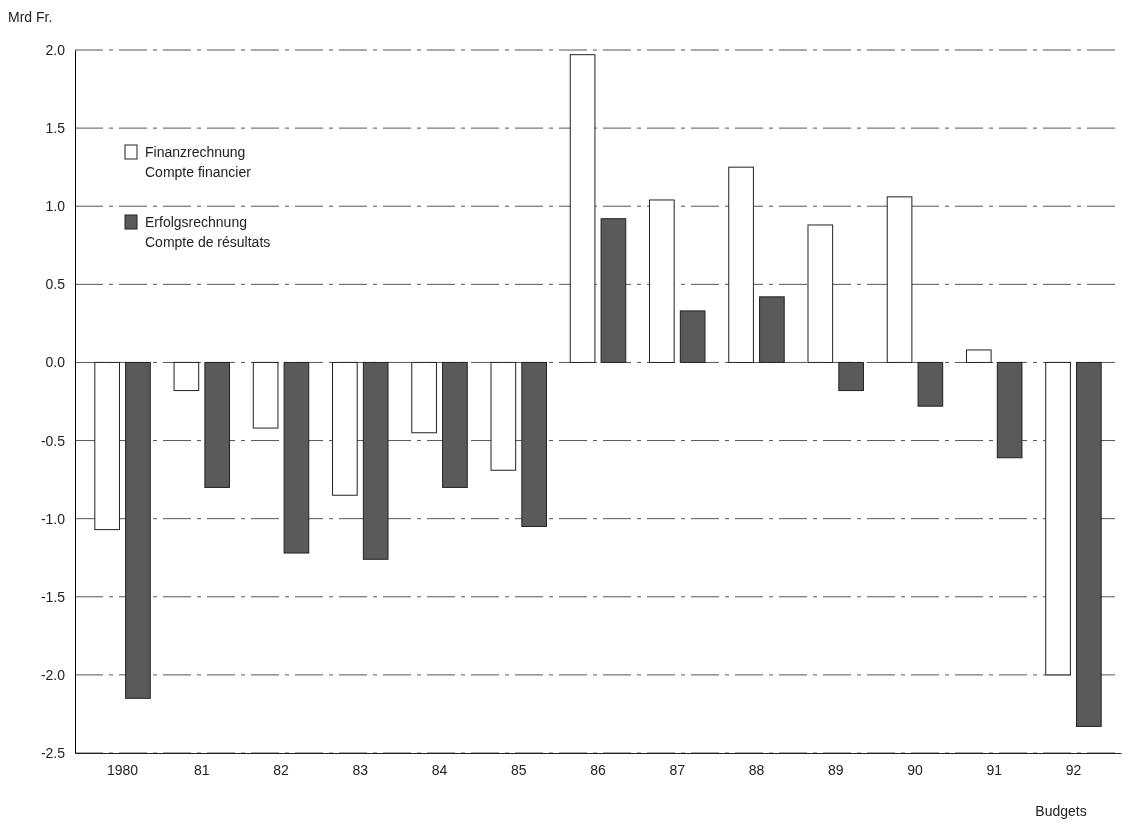  I want to click on y-tick-label: -0.5, so click(53, 440).